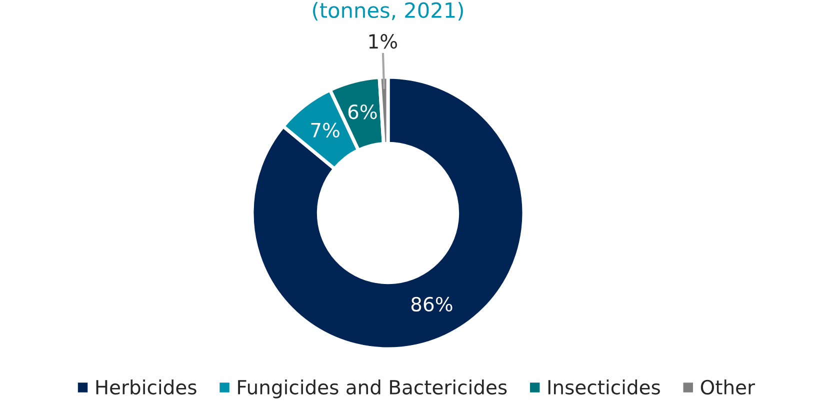 This screenshot has height=410, width=830. What do you see at coordinates (372, 389) in the screenshot?
I see `legend-label: Fungicides and Bactericides` at bounding box center [372, 389].